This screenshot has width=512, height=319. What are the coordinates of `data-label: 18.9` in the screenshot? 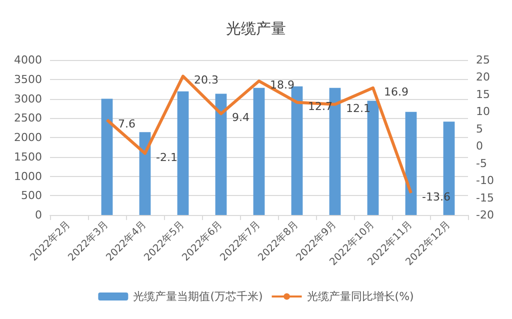 It's located at (282, 85).